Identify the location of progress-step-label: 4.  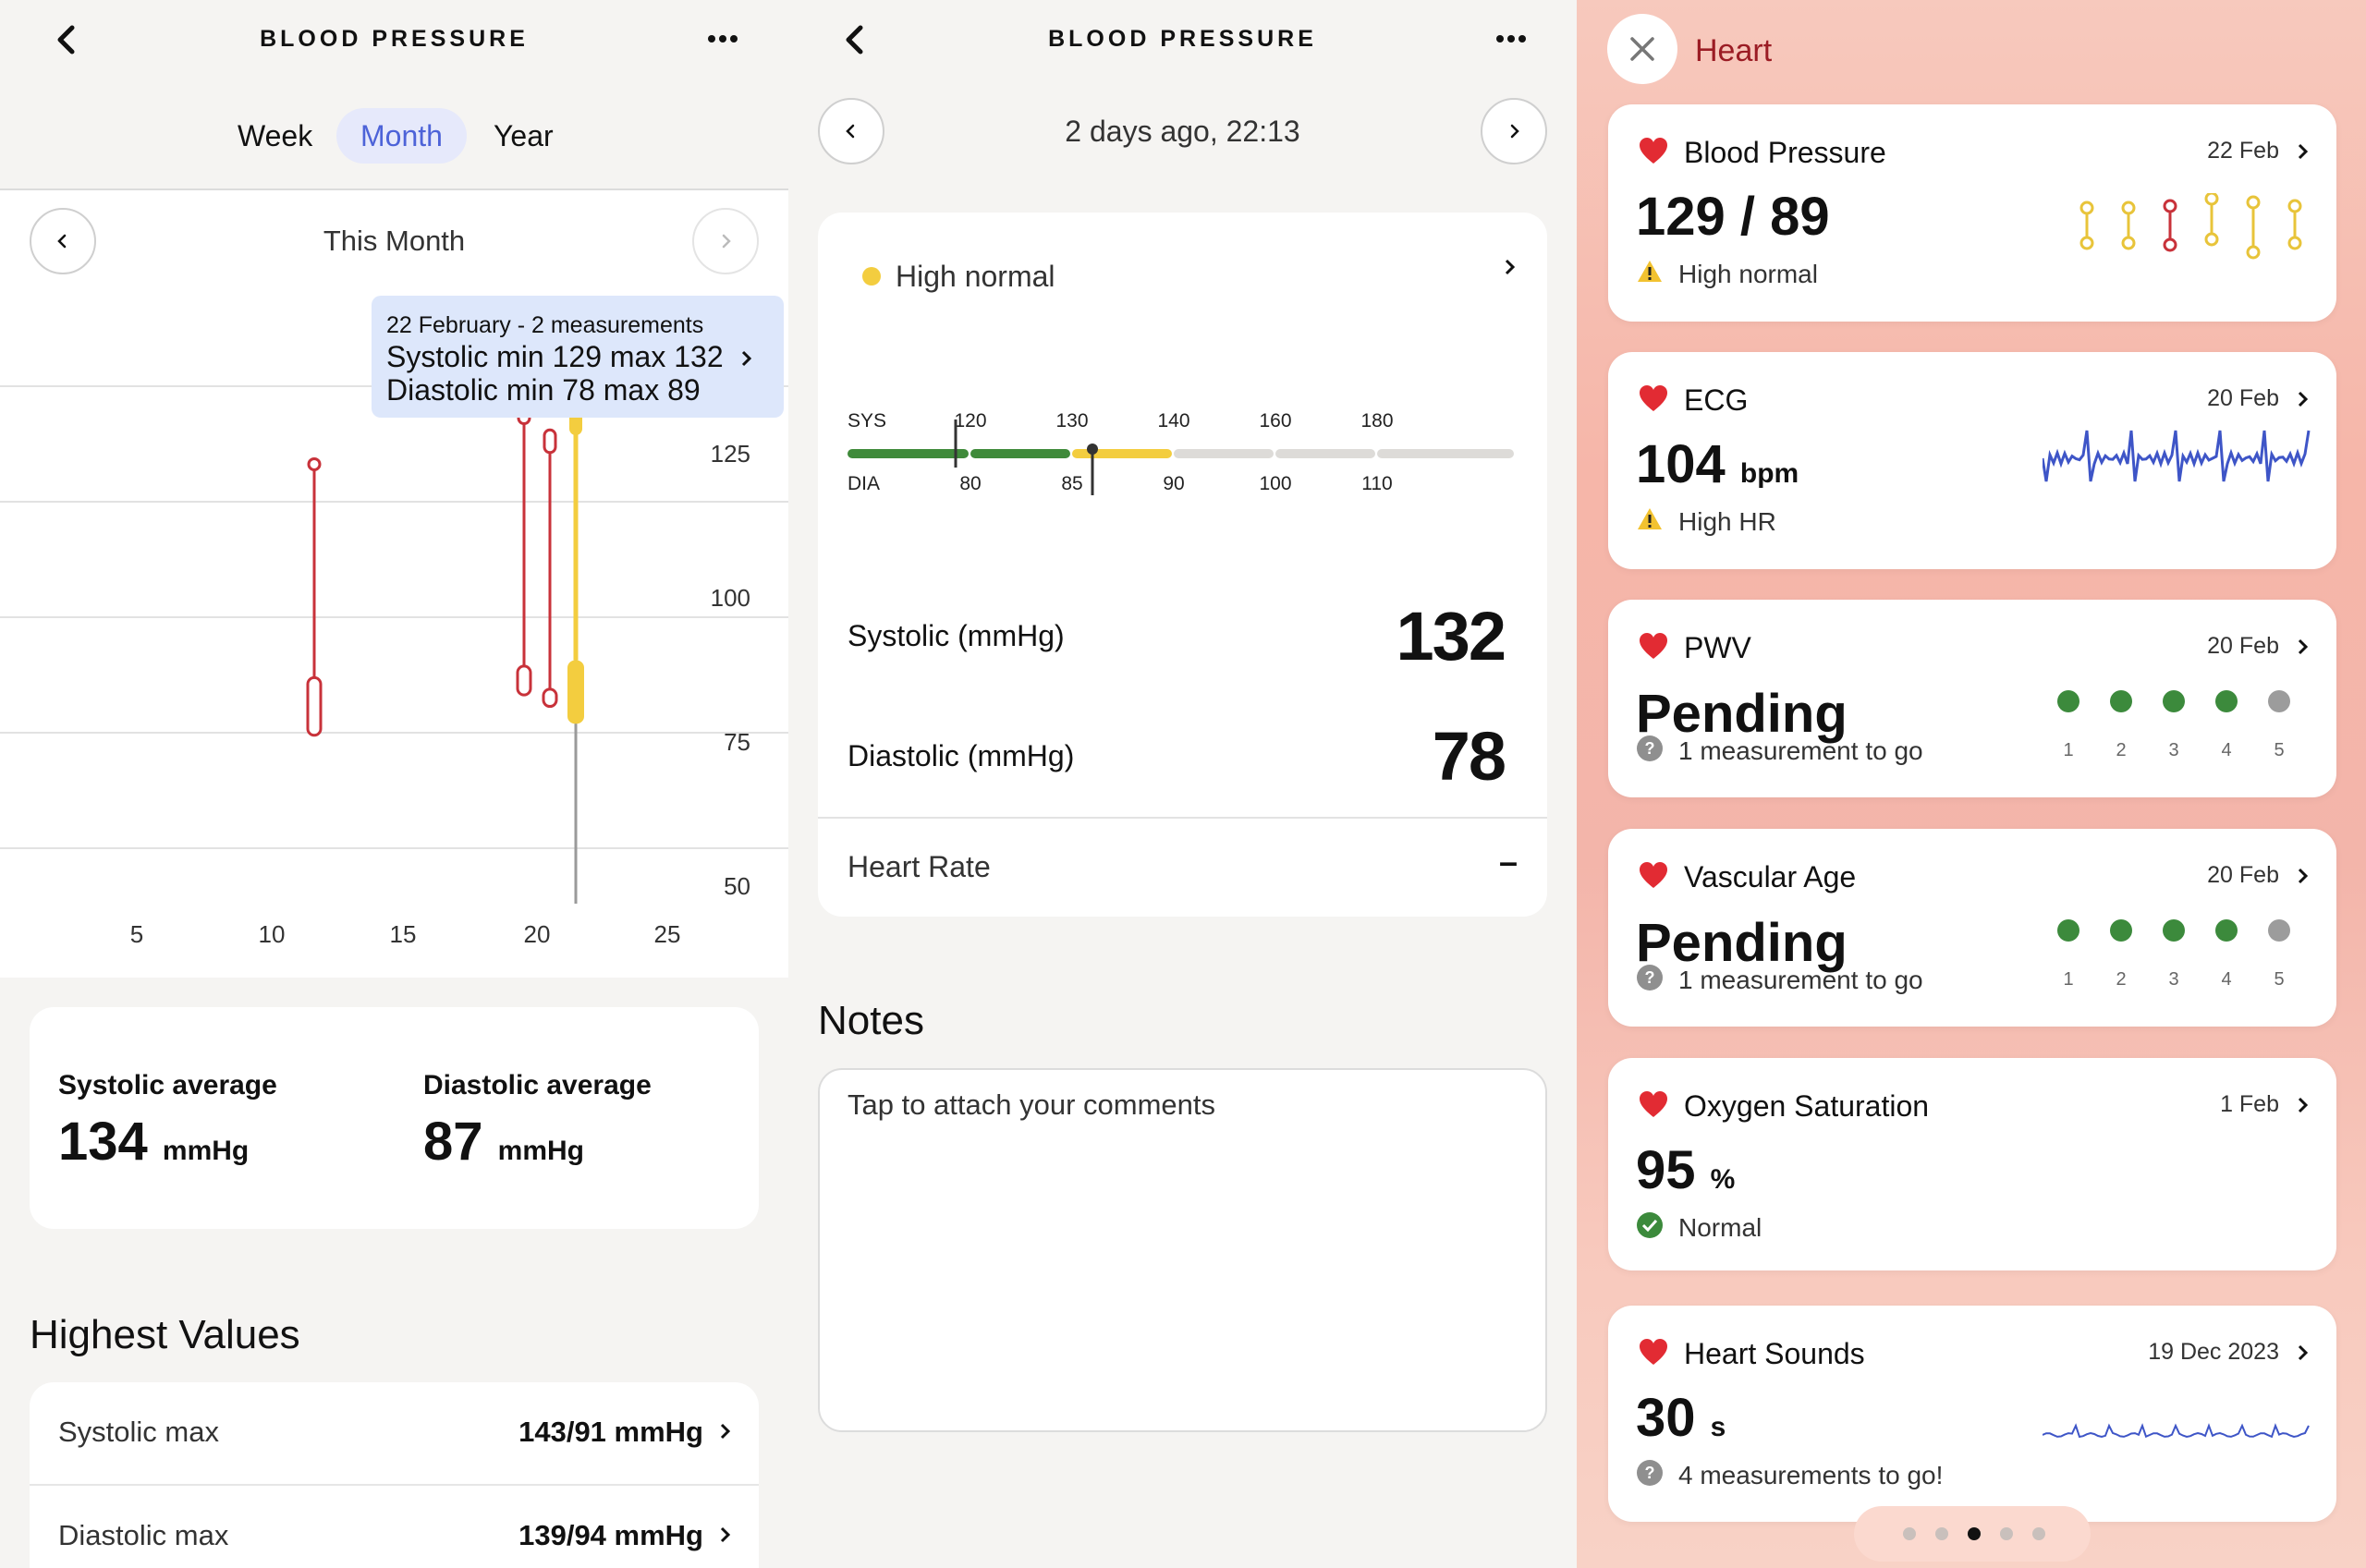
(2226, 750).